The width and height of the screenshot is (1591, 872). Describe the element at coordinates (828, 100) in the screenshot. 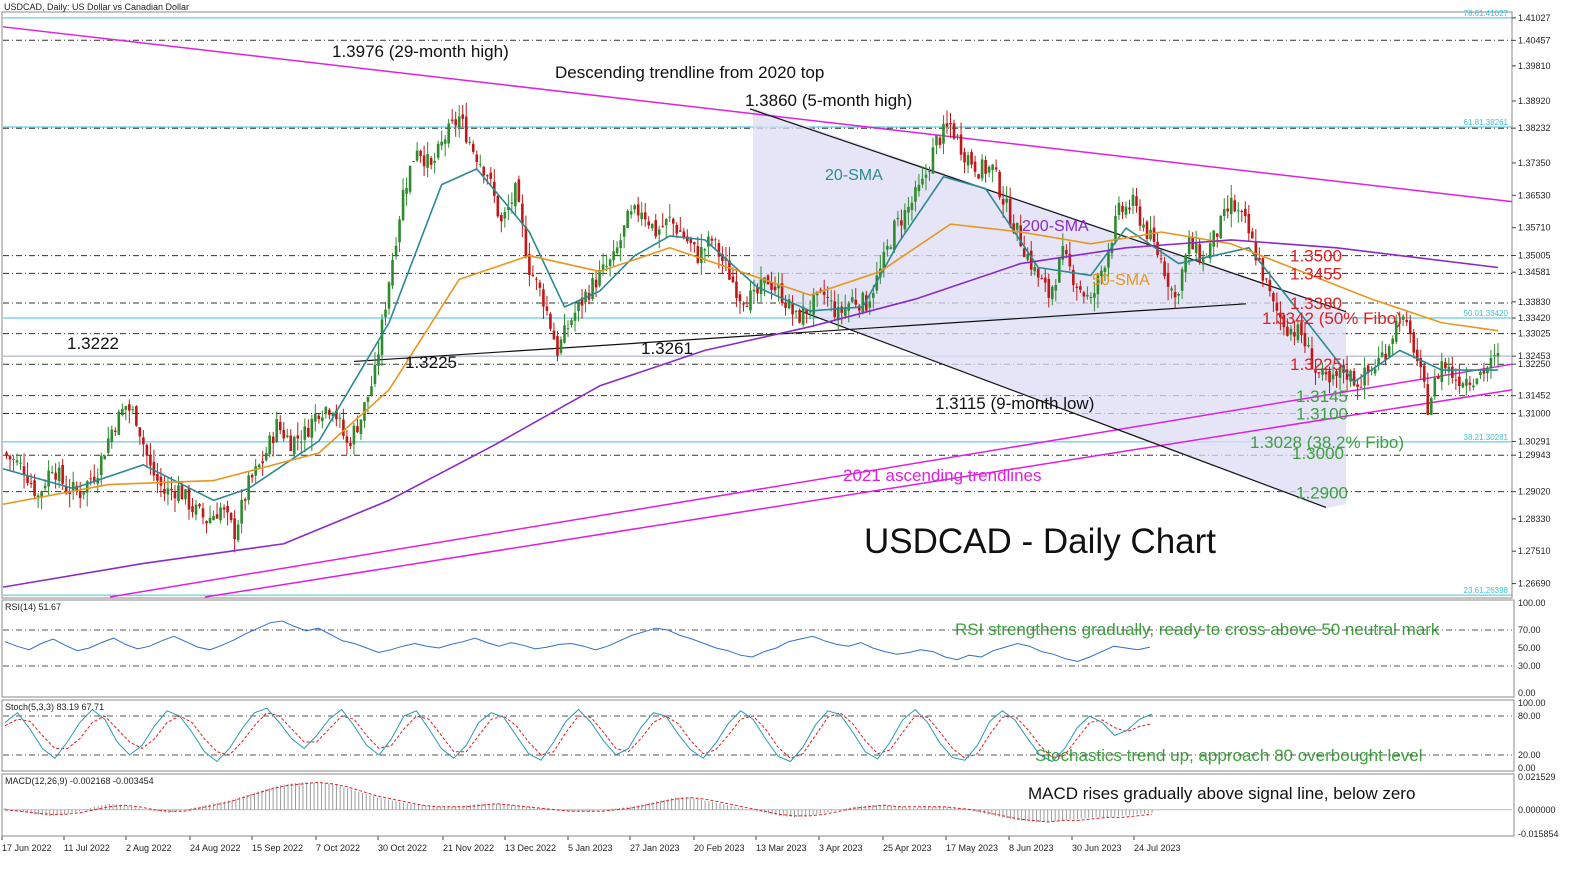

I see `high-5m-label: 1.3860 (5-month high)` at that location.